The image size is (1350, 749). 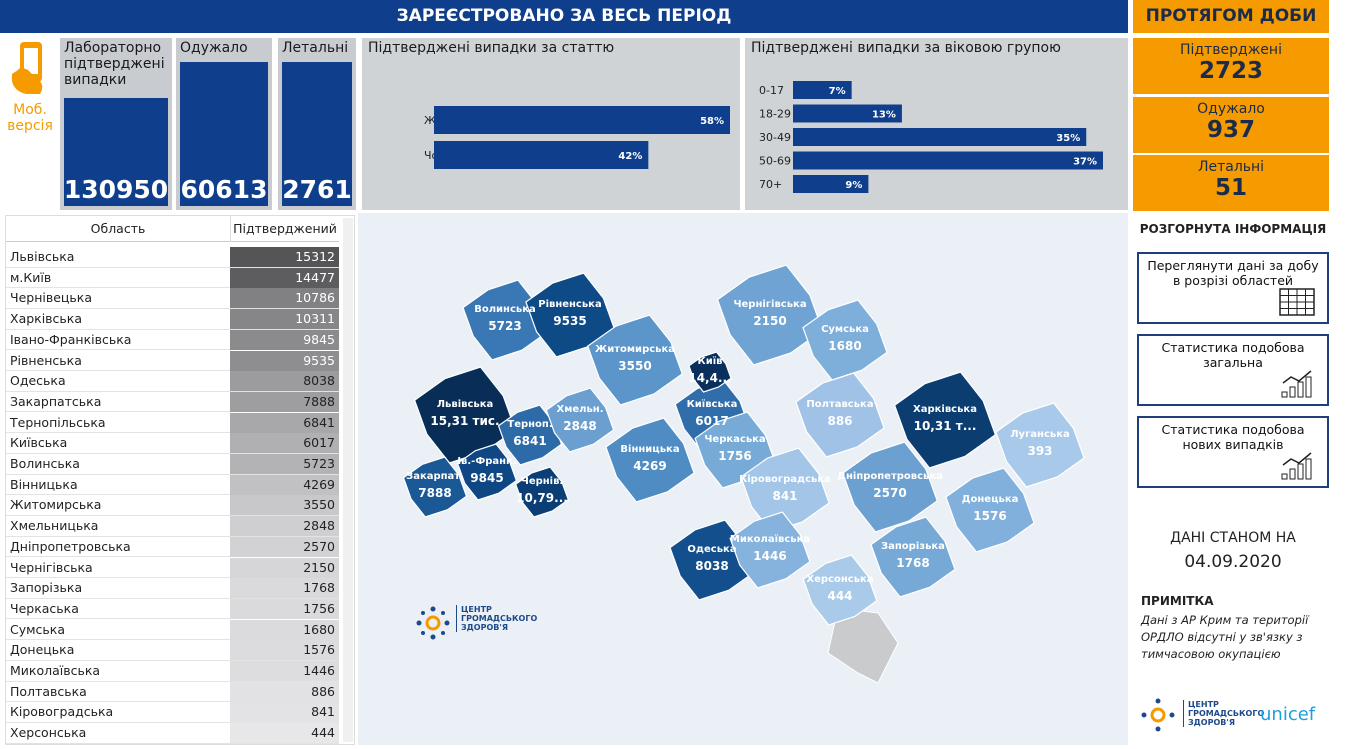 I want to click on chart-title: Підтверджені випадки за статтю, so click(x=491, y=48).